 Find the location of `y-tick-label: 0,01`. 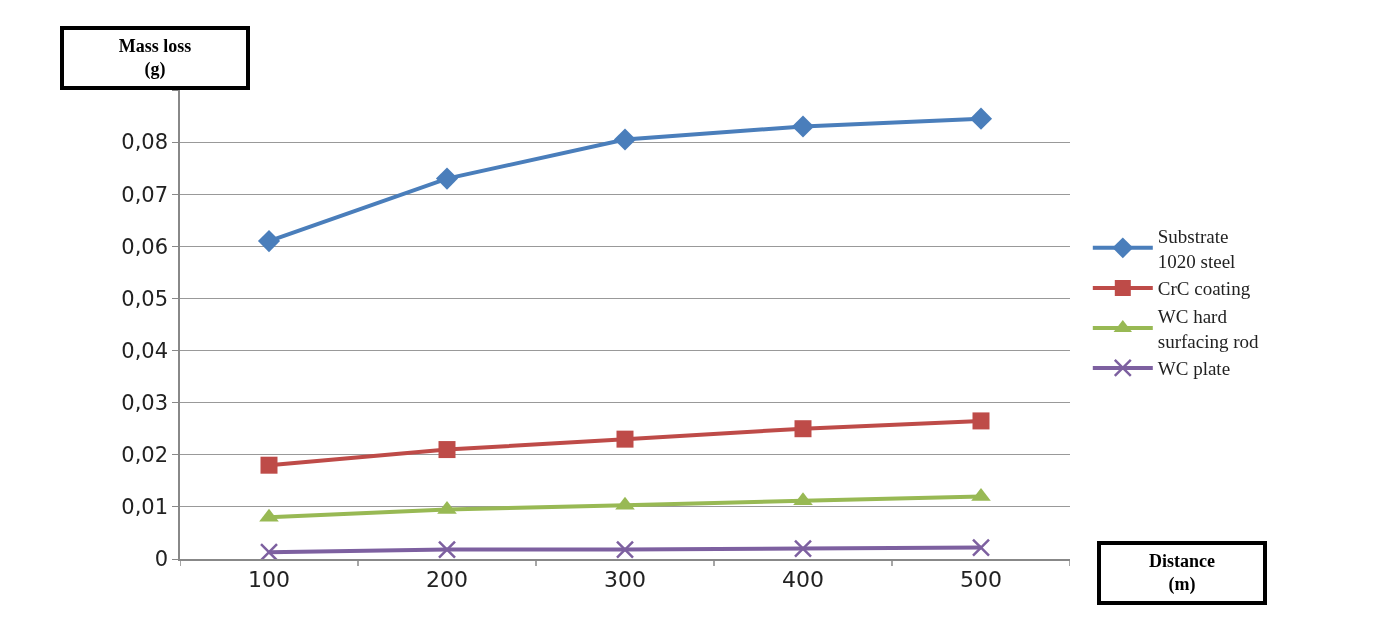

y-tick-label: 0,01 is located at coordinates (145, 507).